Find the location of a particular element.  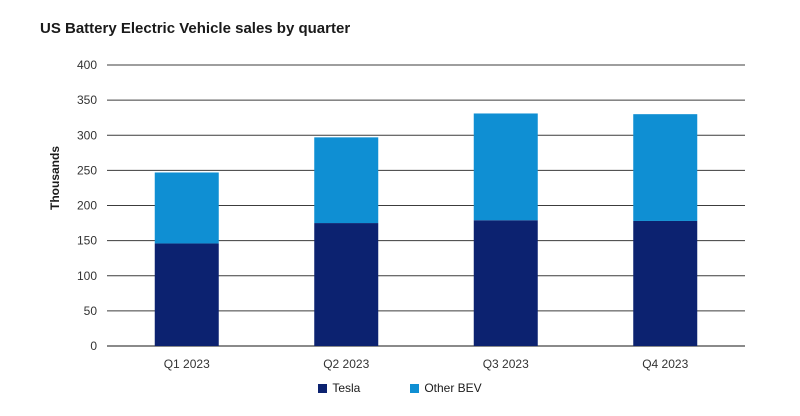

legend-label-other-bev: Other BEV is located at coordinates (453, 388).